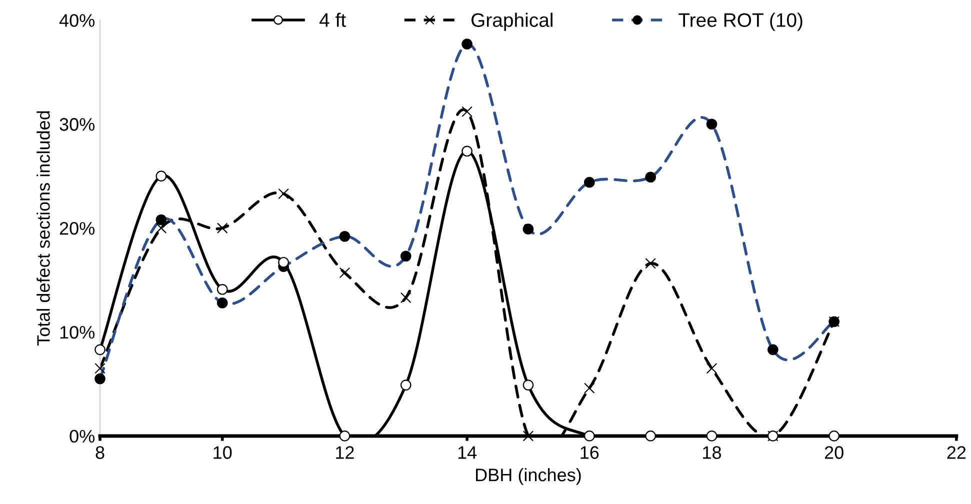 The width and height of the screenshot is (971, 504). What do you see at coordinates (43, 228) in the screenshot?
I see `y-axis-title: Total defect sections included` at bounding box center [43, 228].